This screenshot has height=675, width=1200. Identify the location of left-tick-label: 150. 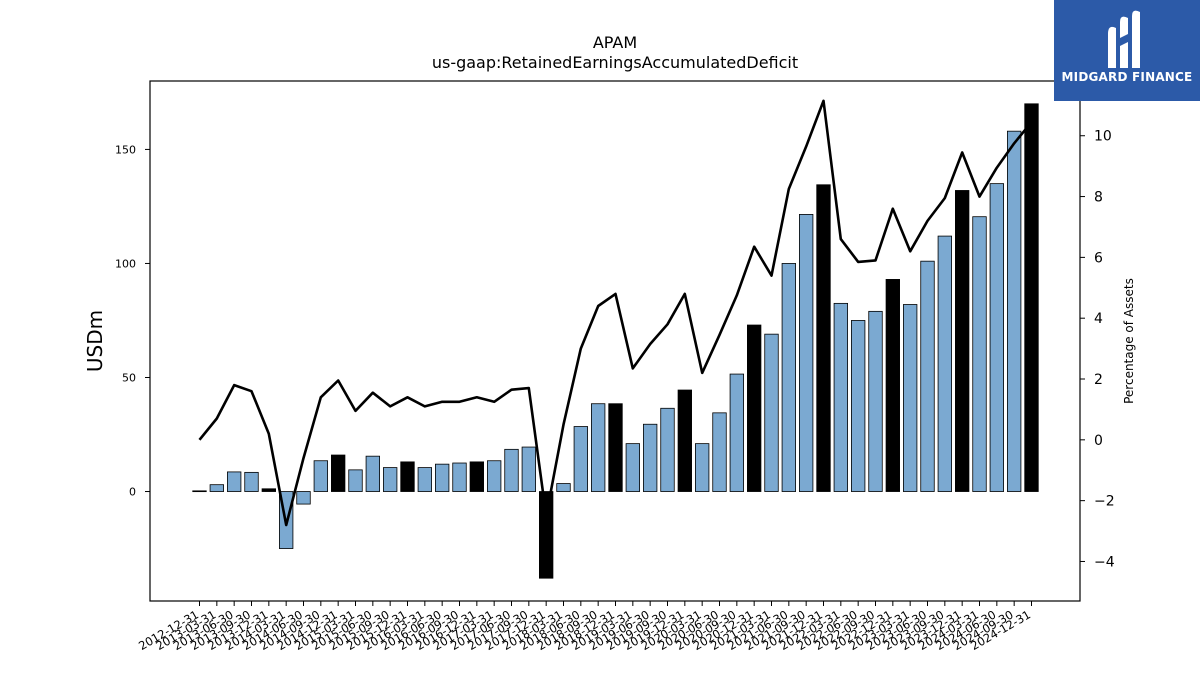
(125, 149).